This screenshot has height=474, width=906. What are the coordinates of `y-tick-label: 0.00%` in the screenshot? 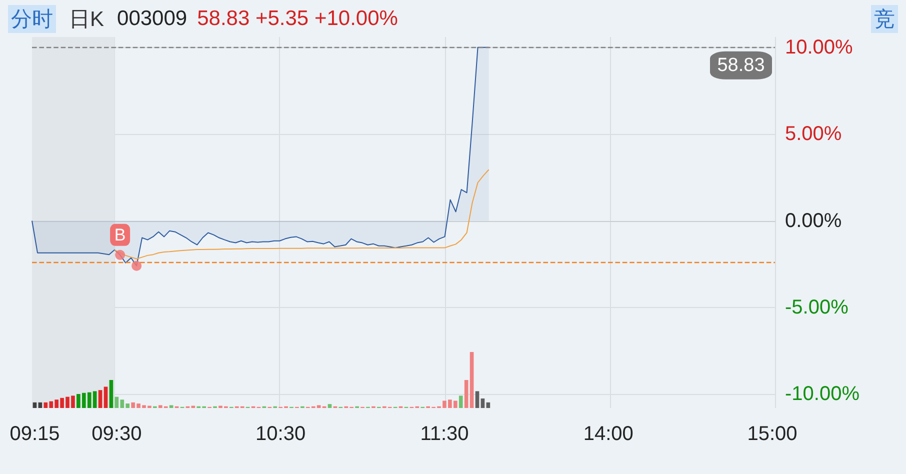 It's located at (813, 221).